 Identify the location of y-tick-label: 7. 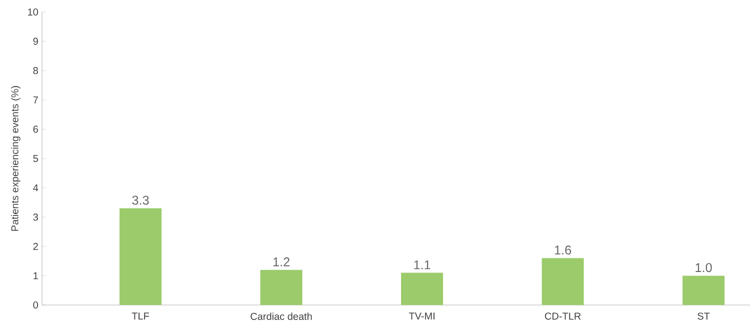
(35, 100).